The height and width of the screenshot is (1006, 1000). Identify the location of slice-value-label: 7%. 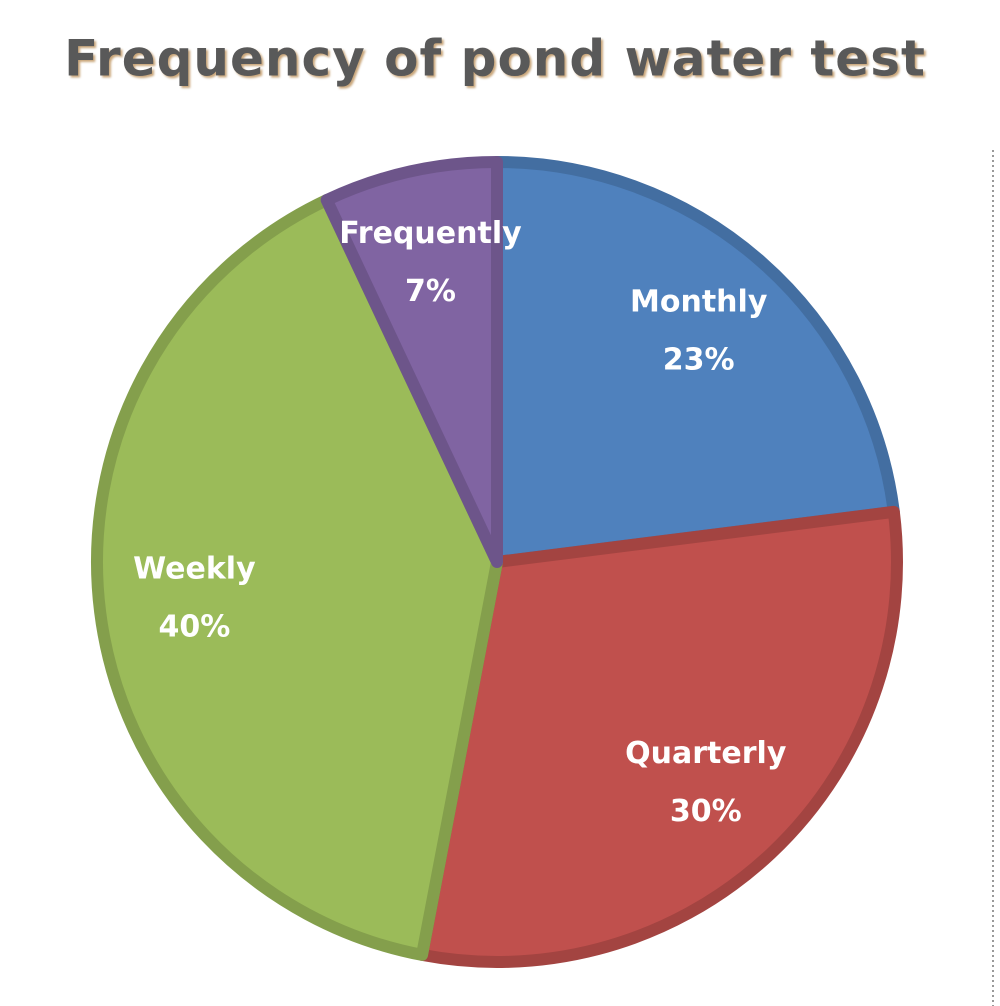
(430, 291).